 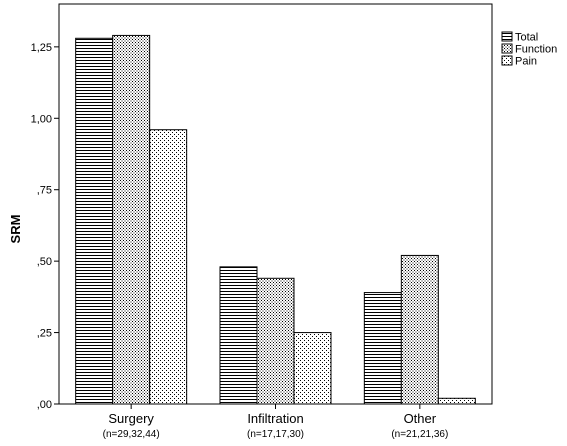 I want to click on y-tick-label: ,00, so click(x=44, y=405).